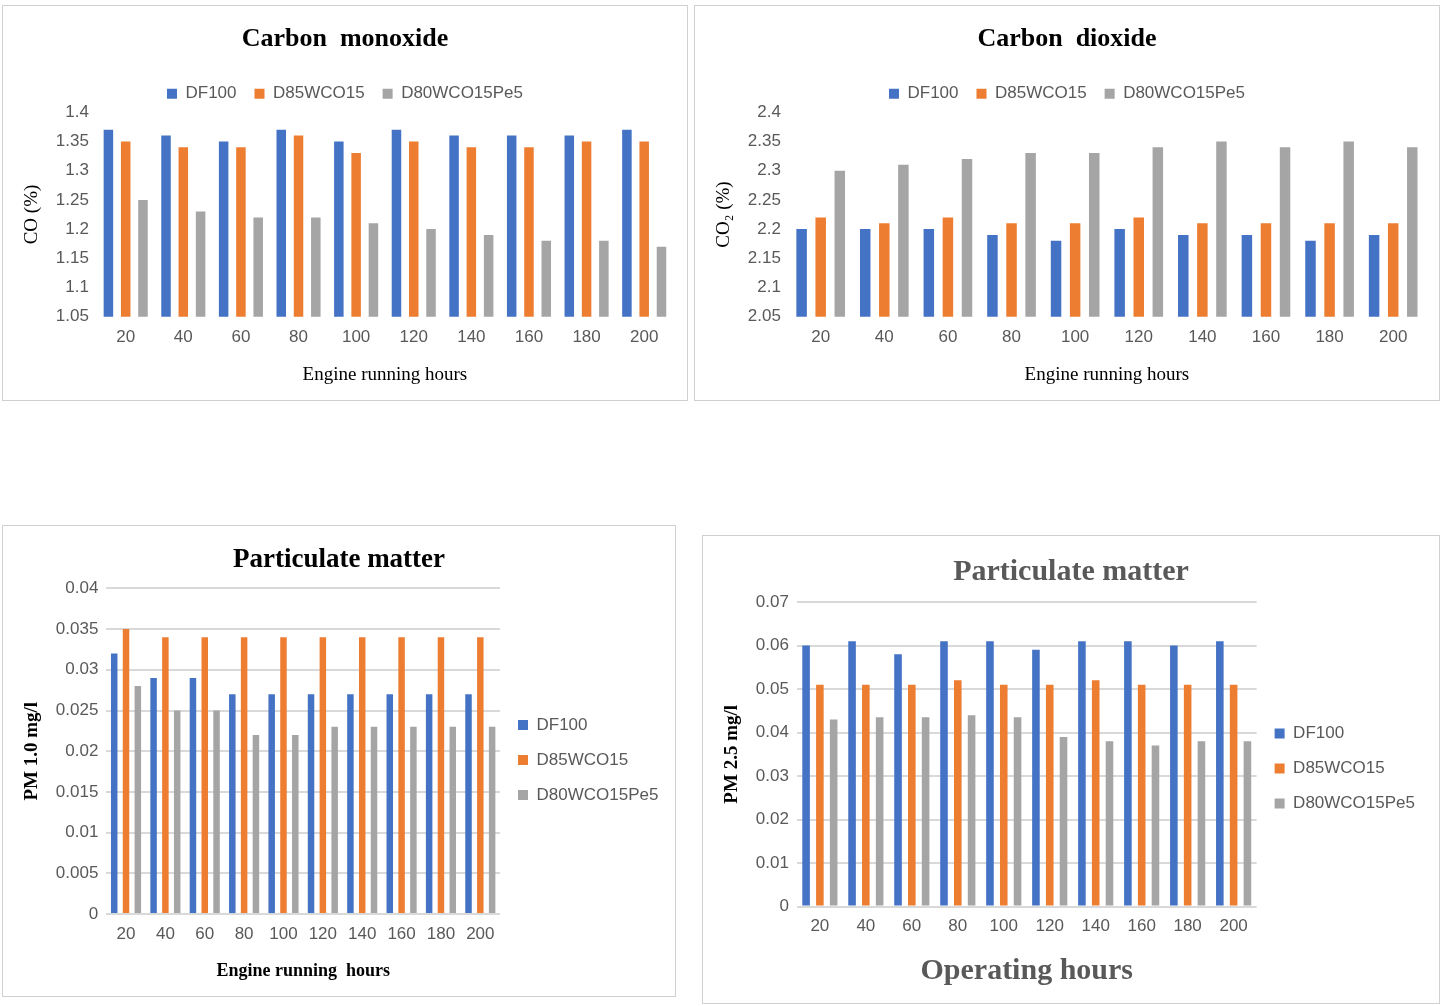 This screenshot has width=1441, height=1006. I want to click on chart-title: Carbon dioxide, so click(1067, 38).